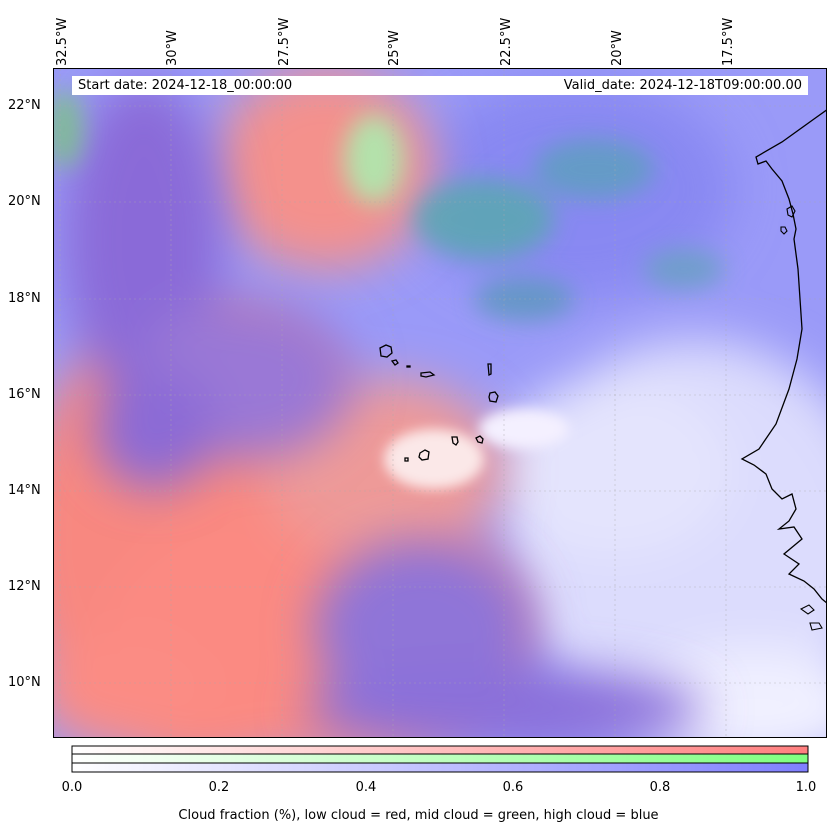 This screenshot has width=837, height=836. Describe the element at coordinates (728, 41) in the screenshot. I see `lon-label-17-5w: 17.5°W` at that location.